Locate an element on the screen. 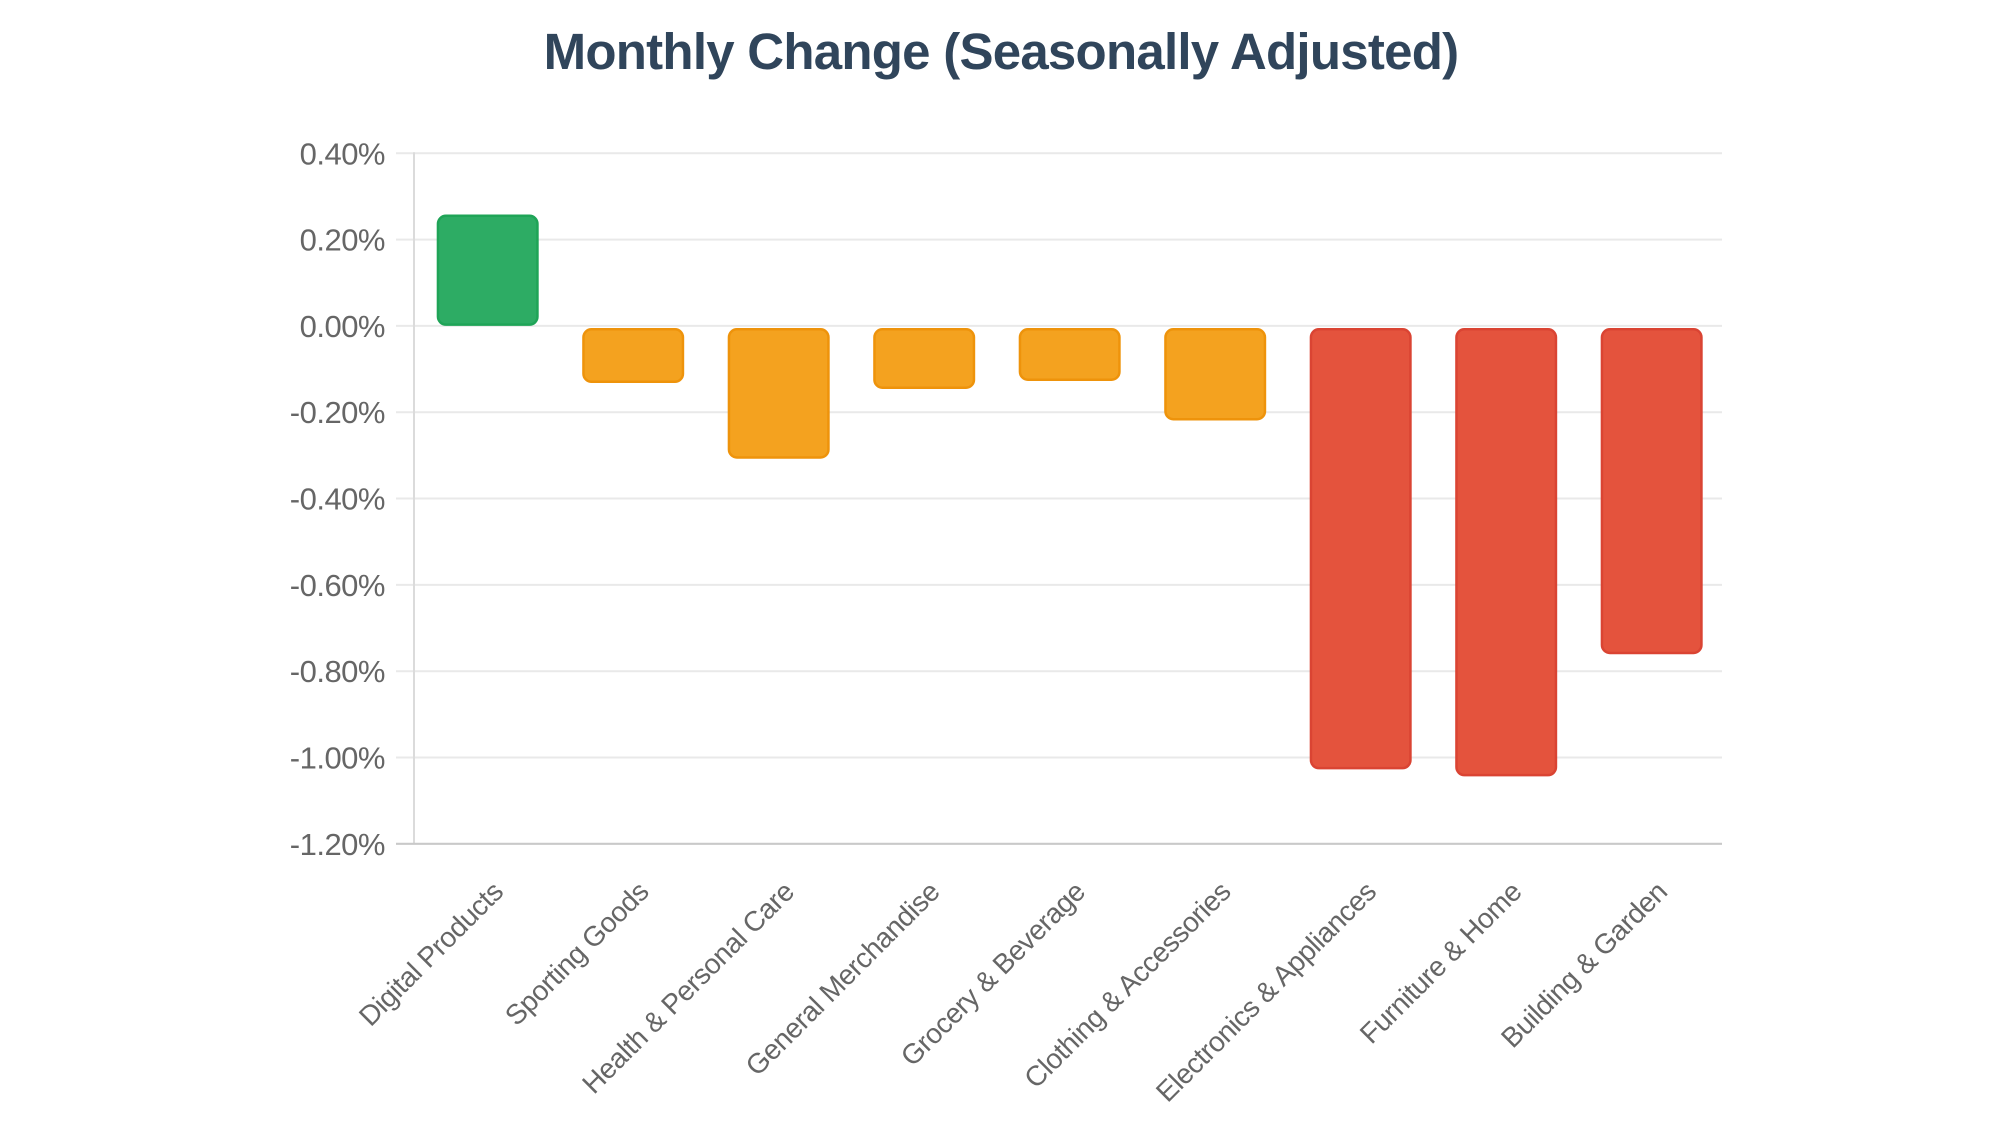 The image size is (2000, 1125). svg-text: -0.60% is located at coordinates (337, 585).